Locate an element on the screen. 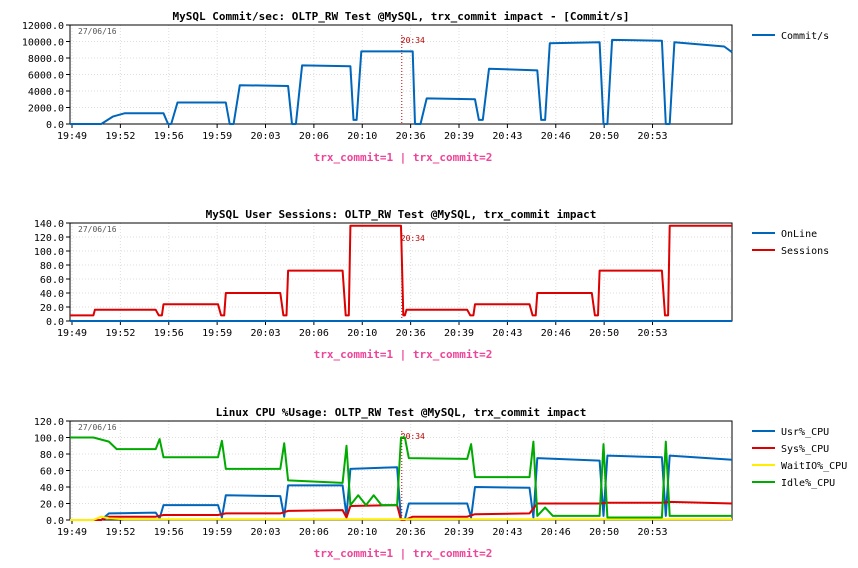 This screenshot has height=568, width=858. legend-label: Sys%_CPU is located at coordinates (805, 449).